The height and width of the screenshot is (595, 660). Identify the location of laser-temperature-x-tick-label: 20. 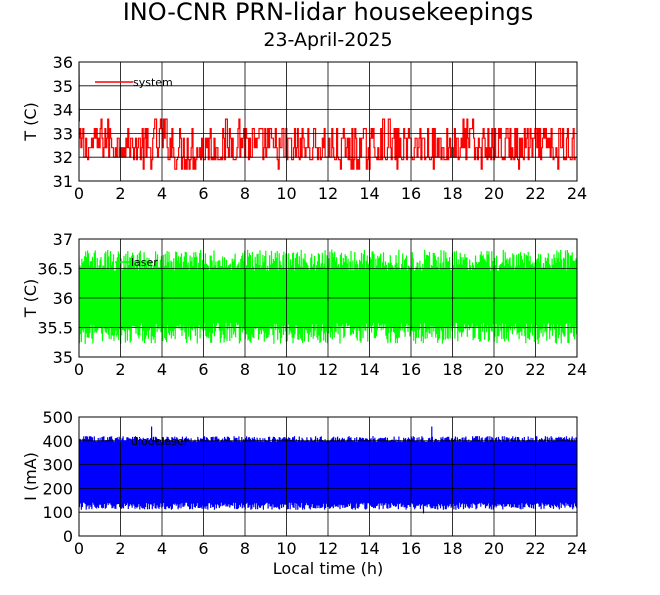
(494, 369).